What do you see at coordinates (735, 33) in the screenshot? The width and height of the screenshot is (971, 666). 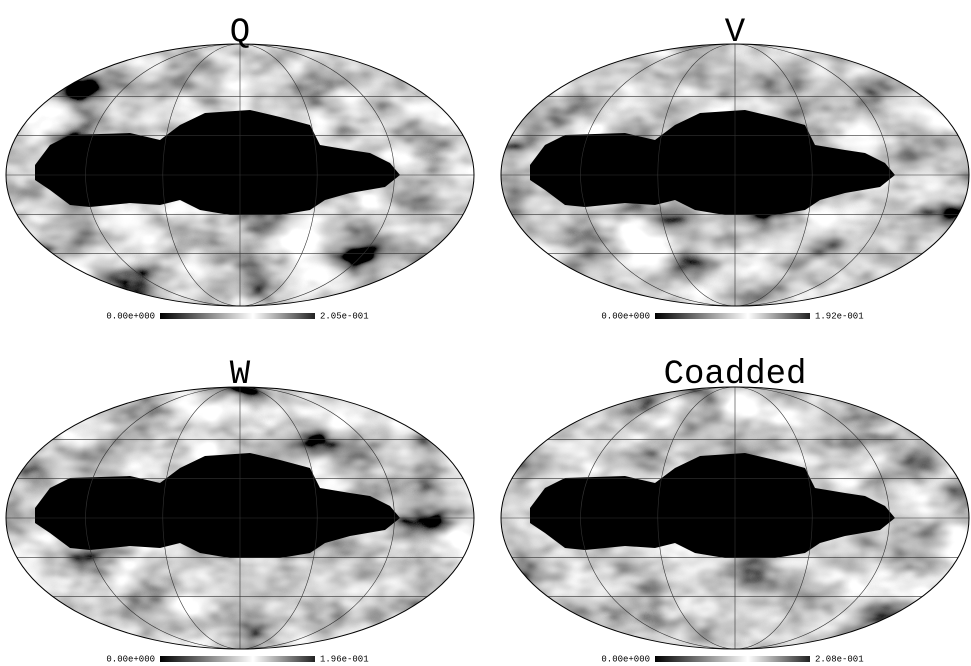 I see `panel-title: V` at bounding box center [735, 33].